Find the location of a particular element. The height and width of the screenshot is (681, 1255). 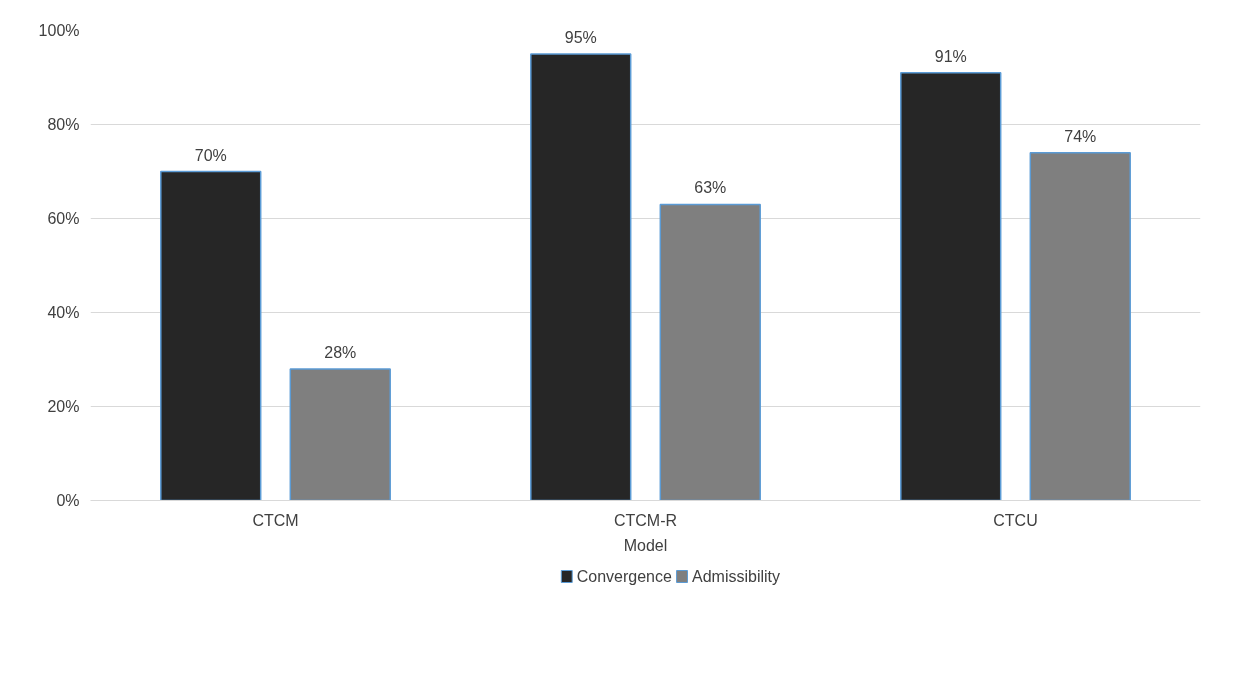

data-label: 74% is located at coordinates (1080, 136).